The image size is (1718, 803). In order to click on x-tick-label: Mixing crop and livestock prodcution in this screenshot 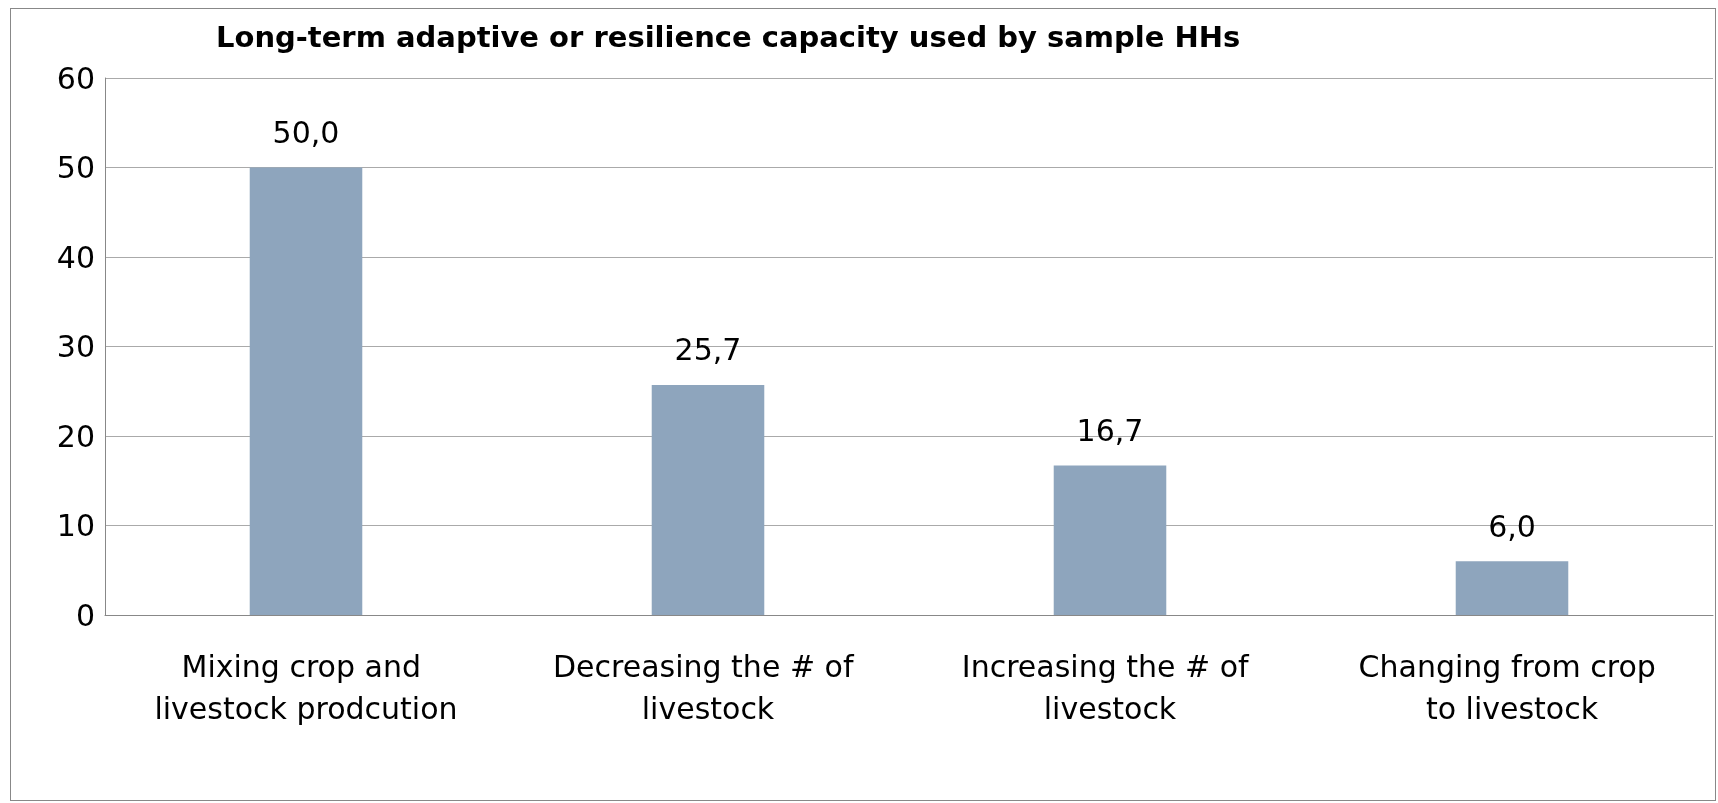, I will do `click(306, 687)`.